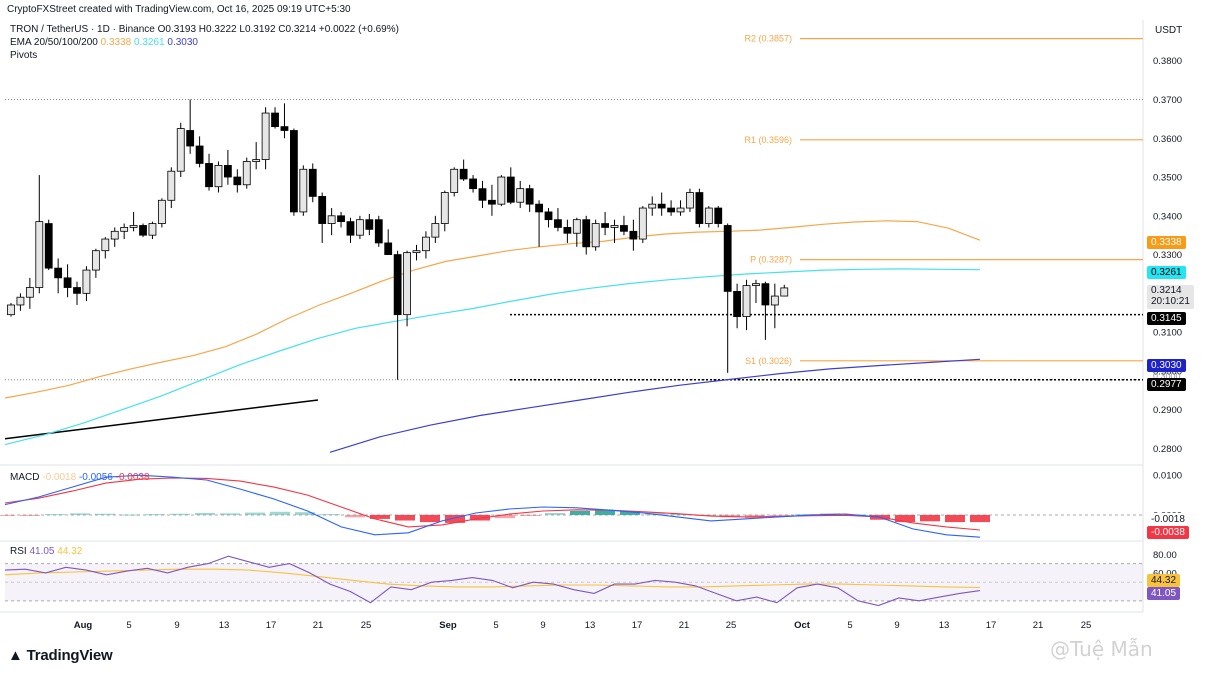 The width and height of the screenshot is (1205, 675). What do you see at coordinates (1167, 61) in the screenshot?
I see `y-tick-label: 0.3800` at bounding box center [1167, 61].